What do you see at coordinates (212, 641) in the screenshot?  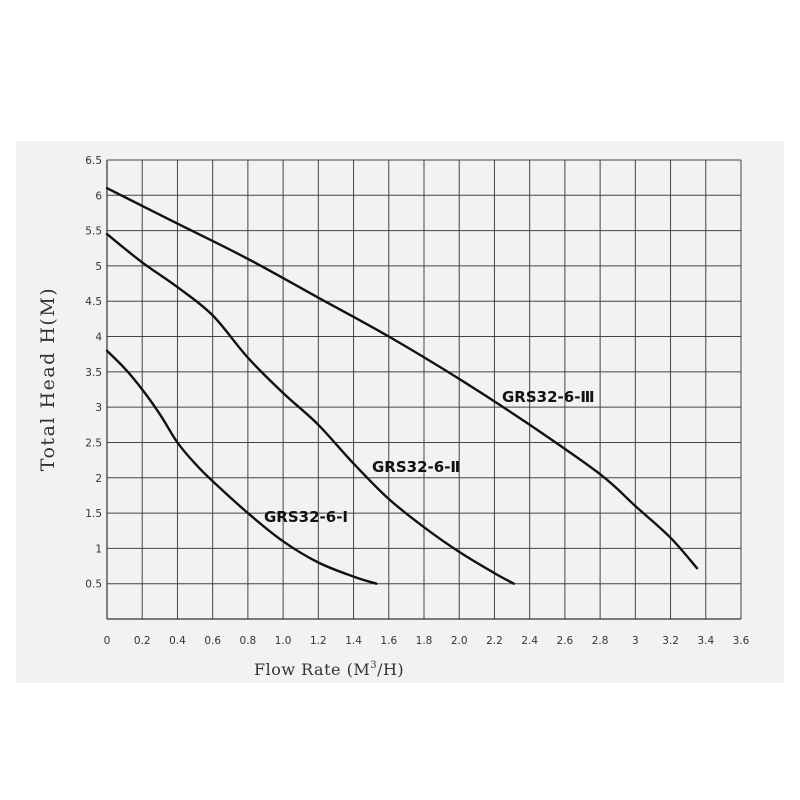 I see `x-tick-label: 0.6` at bounding box center [212, 641].